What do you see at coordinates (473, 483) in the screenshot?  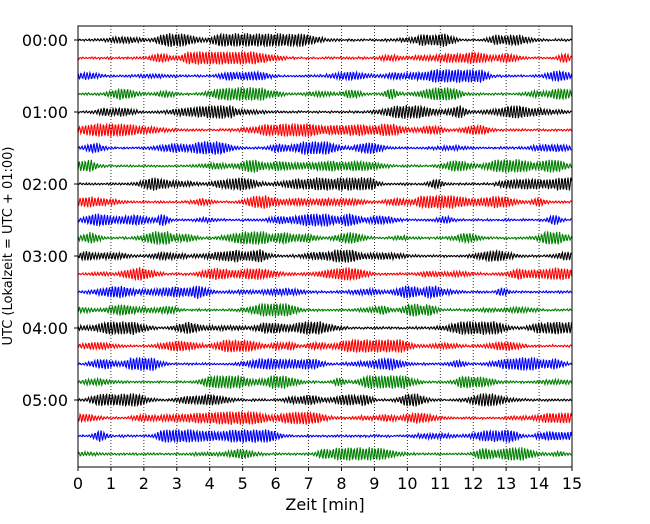 I see `x-tick-label: 12` at bounding box center [473, 483].